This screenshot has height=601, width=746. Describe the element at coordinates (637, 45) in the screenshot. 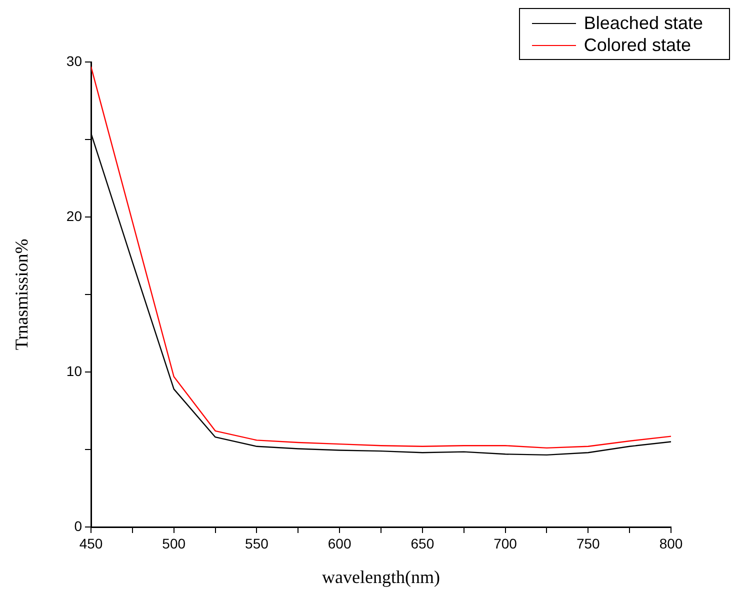

I see `legend-label: Colored state` at that location.